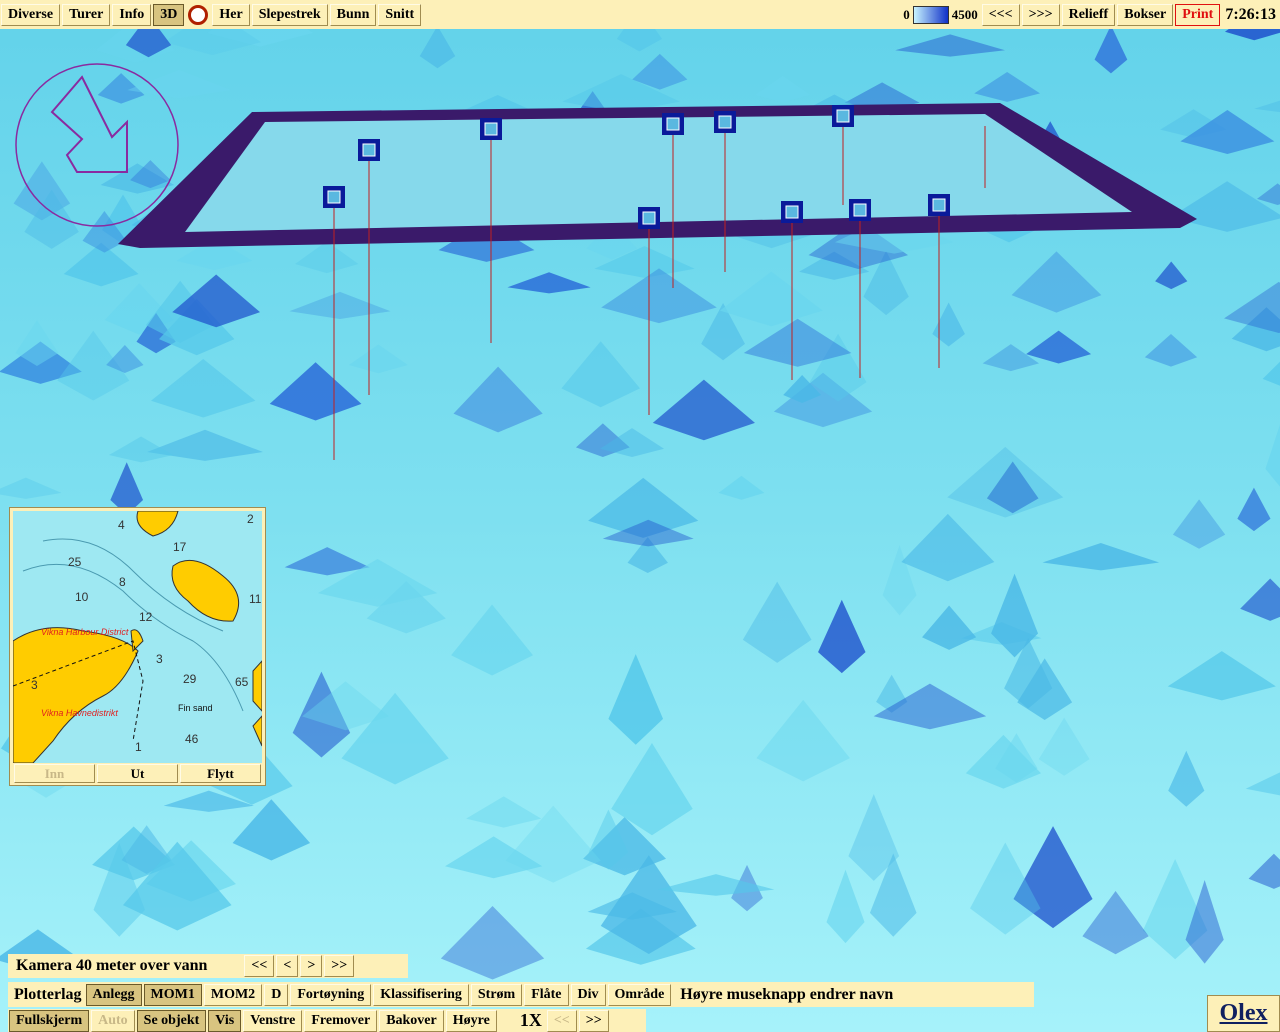 The width and height of the screenshot is (1280, 1032). What do you see at coordinates (192, 739) in the screenshot?
I see `depth-label: 46` at bounding box center [192, 739].